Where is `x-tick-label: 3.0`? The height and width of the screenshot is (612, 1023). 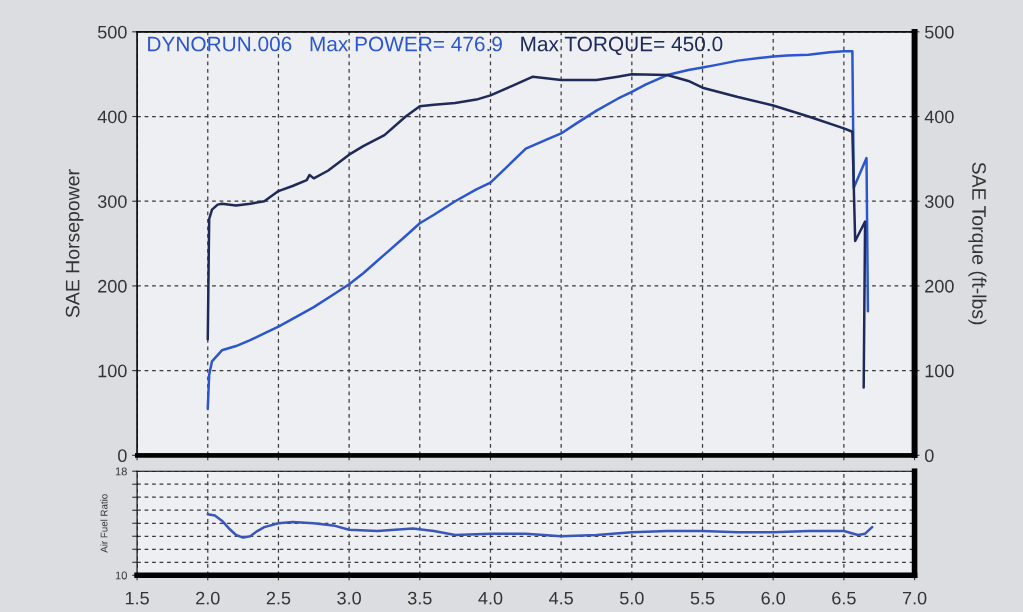 x-tick-label: 3.0 is located at coordinates (349, 598).